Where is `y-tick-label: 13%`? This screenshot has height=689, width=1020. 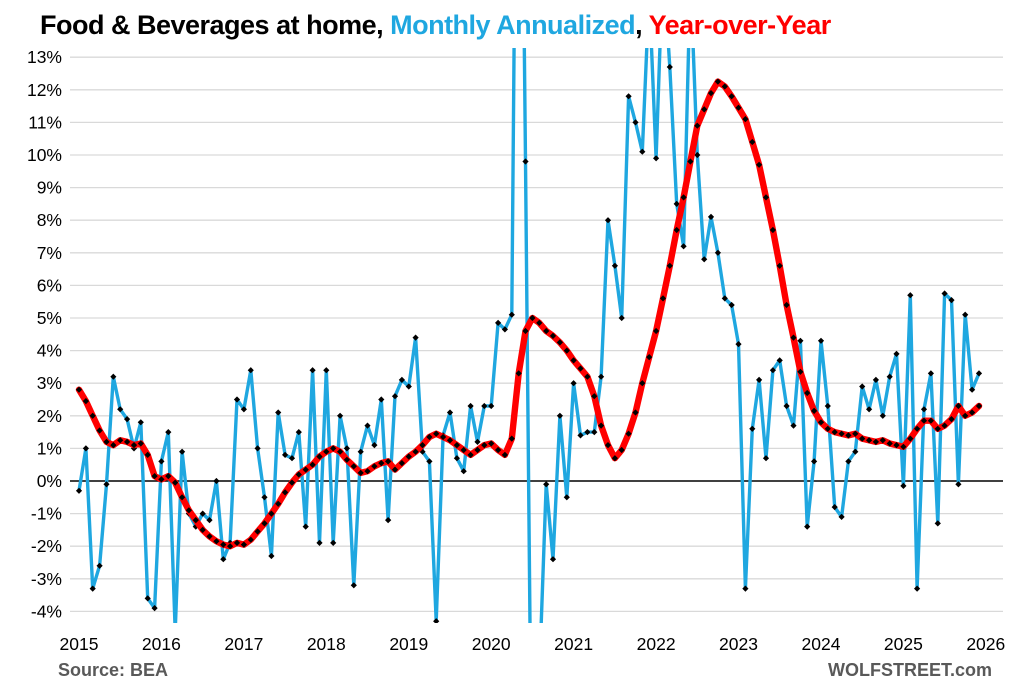
y-tick-label: 13% is located at coordinates (44, 57).